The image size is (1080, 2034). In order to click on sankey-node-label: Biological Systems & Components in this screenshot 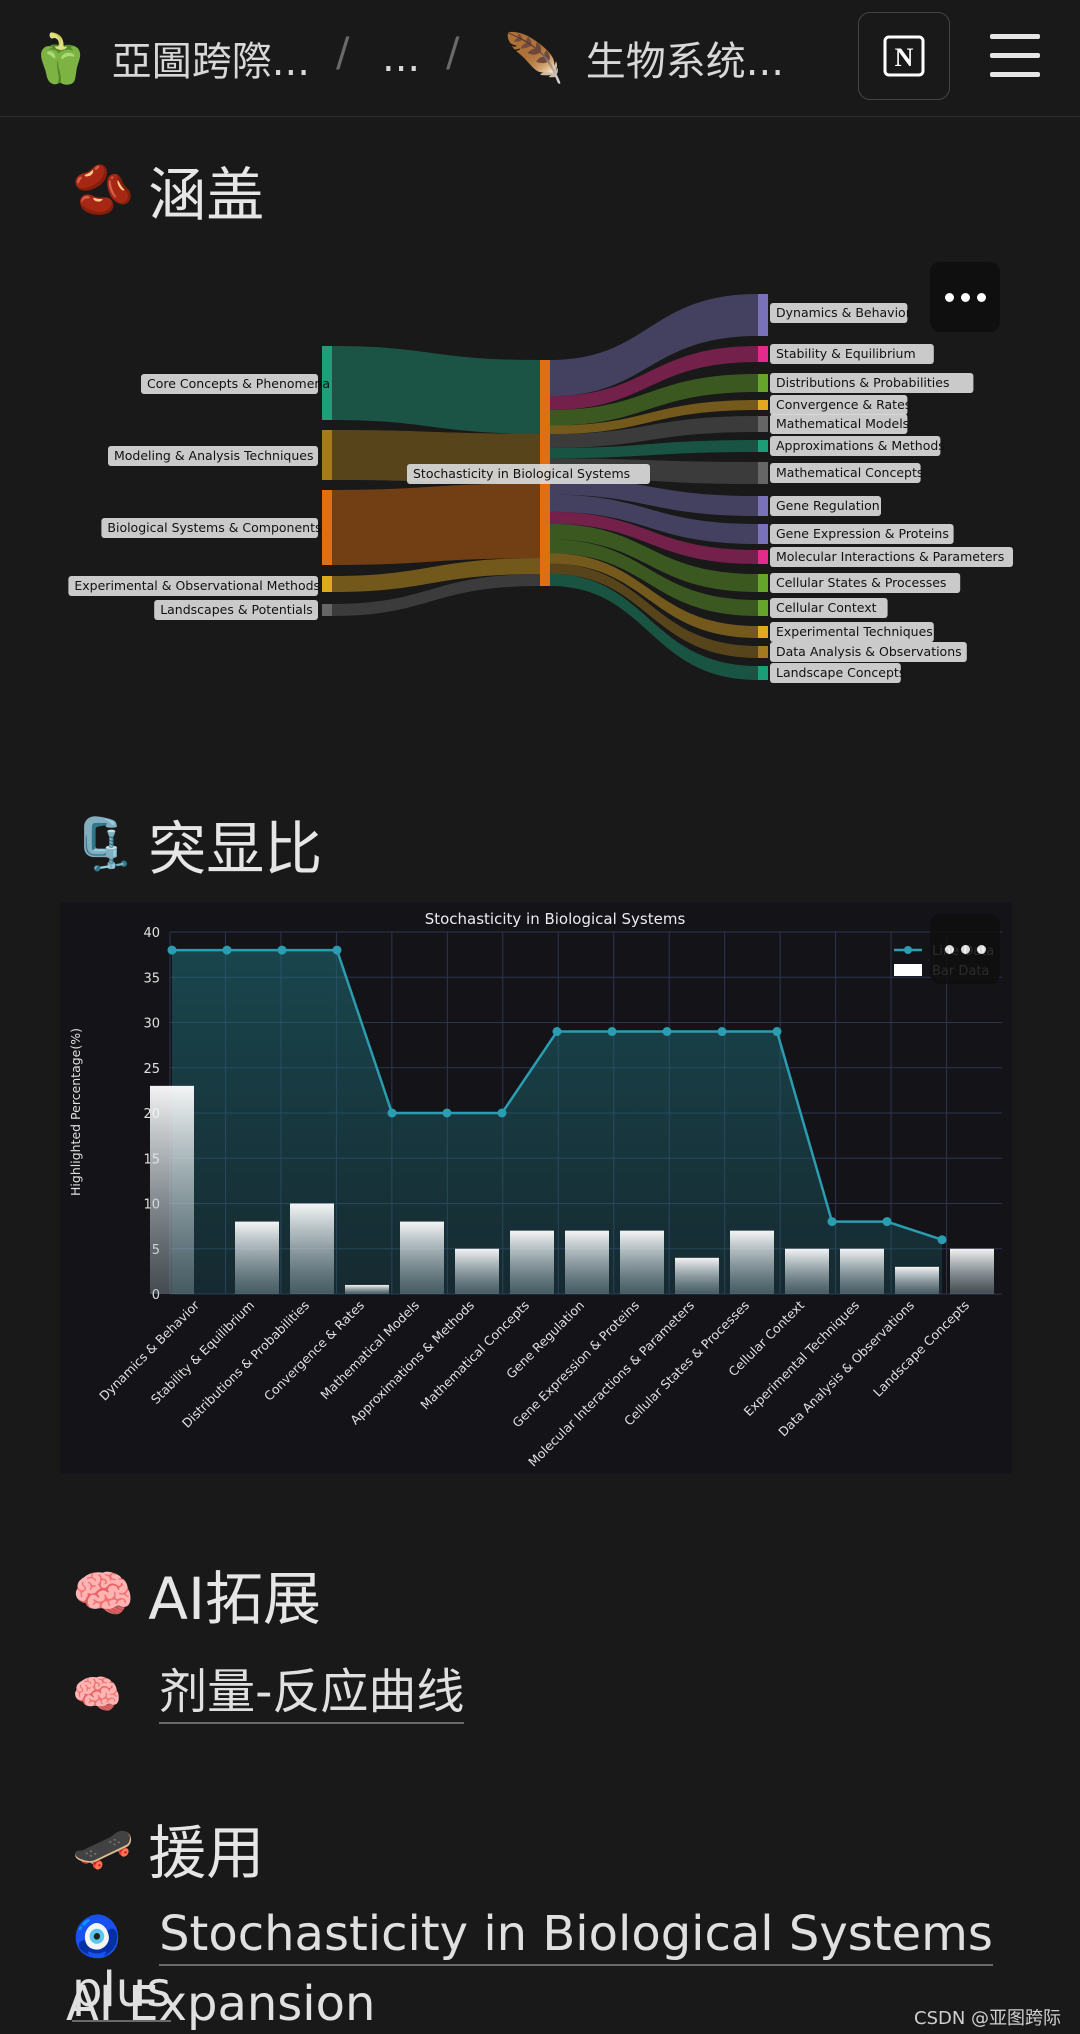, I will do `click(211, 528)`.